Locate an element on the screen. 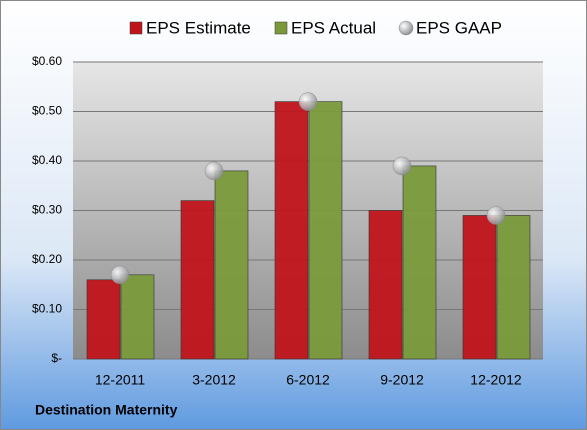  y-tick-label: $0.60 is located at coordinates (47, 61).